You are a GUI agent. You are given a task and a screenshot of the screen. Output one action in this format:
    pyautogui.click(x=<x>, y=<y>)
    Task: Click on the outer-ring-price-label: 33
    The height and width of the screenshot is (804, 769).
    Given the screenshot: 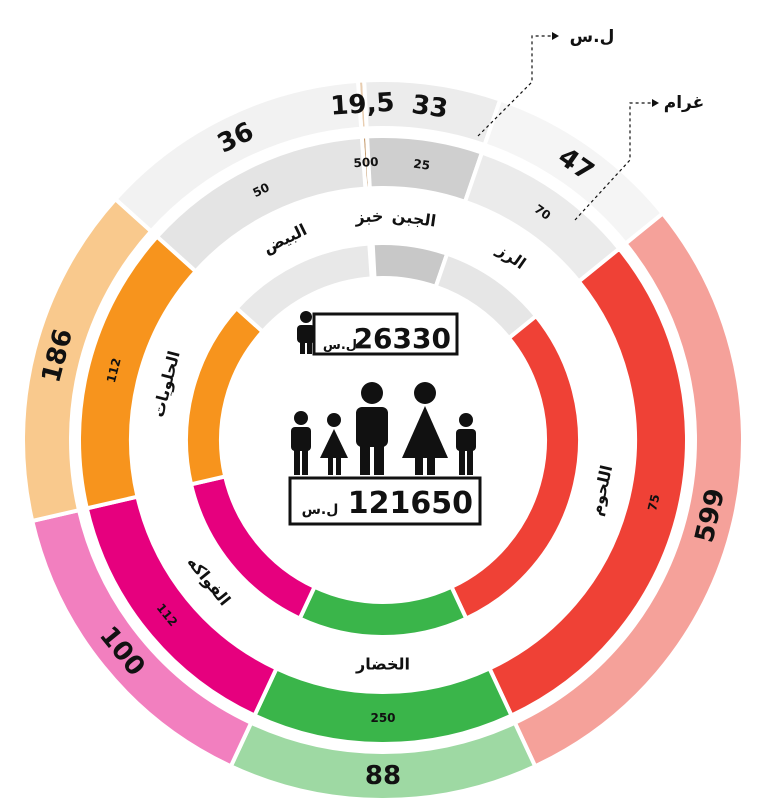 What is the action you would take?
    pyautogui.click(x=430, y=107)
    